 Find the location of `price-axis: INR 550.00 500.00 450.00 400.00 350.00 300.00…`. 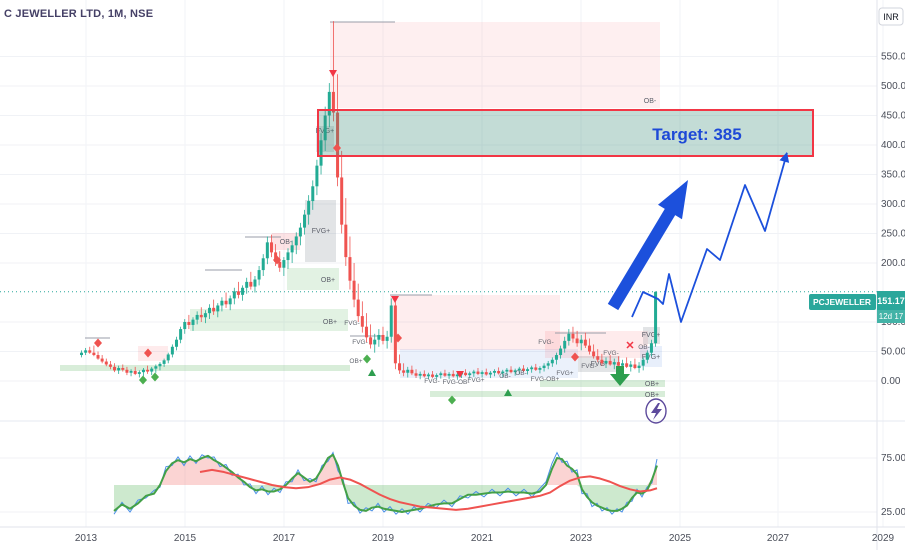

price-axis: INR 550.00 500.00 450.00 400.00 350.00 300.00… is located at coordinates (891, 262).